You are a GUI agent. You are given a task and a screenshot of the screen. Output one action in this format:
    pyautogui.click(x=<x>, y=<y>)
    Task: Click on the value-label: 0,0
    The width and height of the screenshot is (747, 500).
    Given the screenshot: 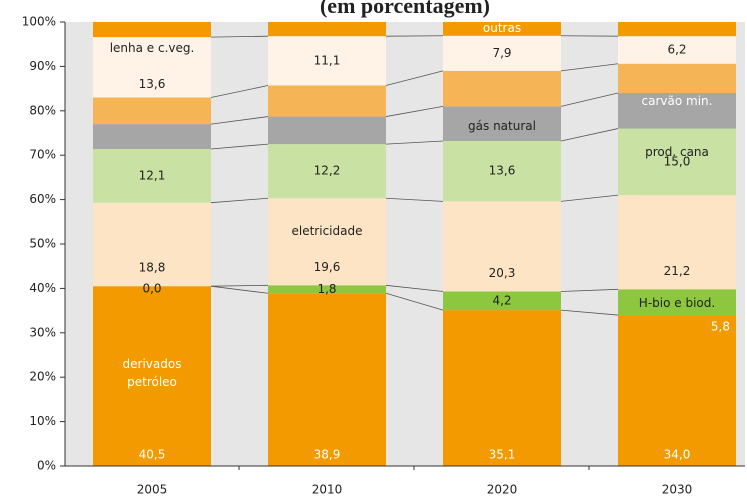 What is the action you would take?
    pyautogui.click(x=151, y=289)
    